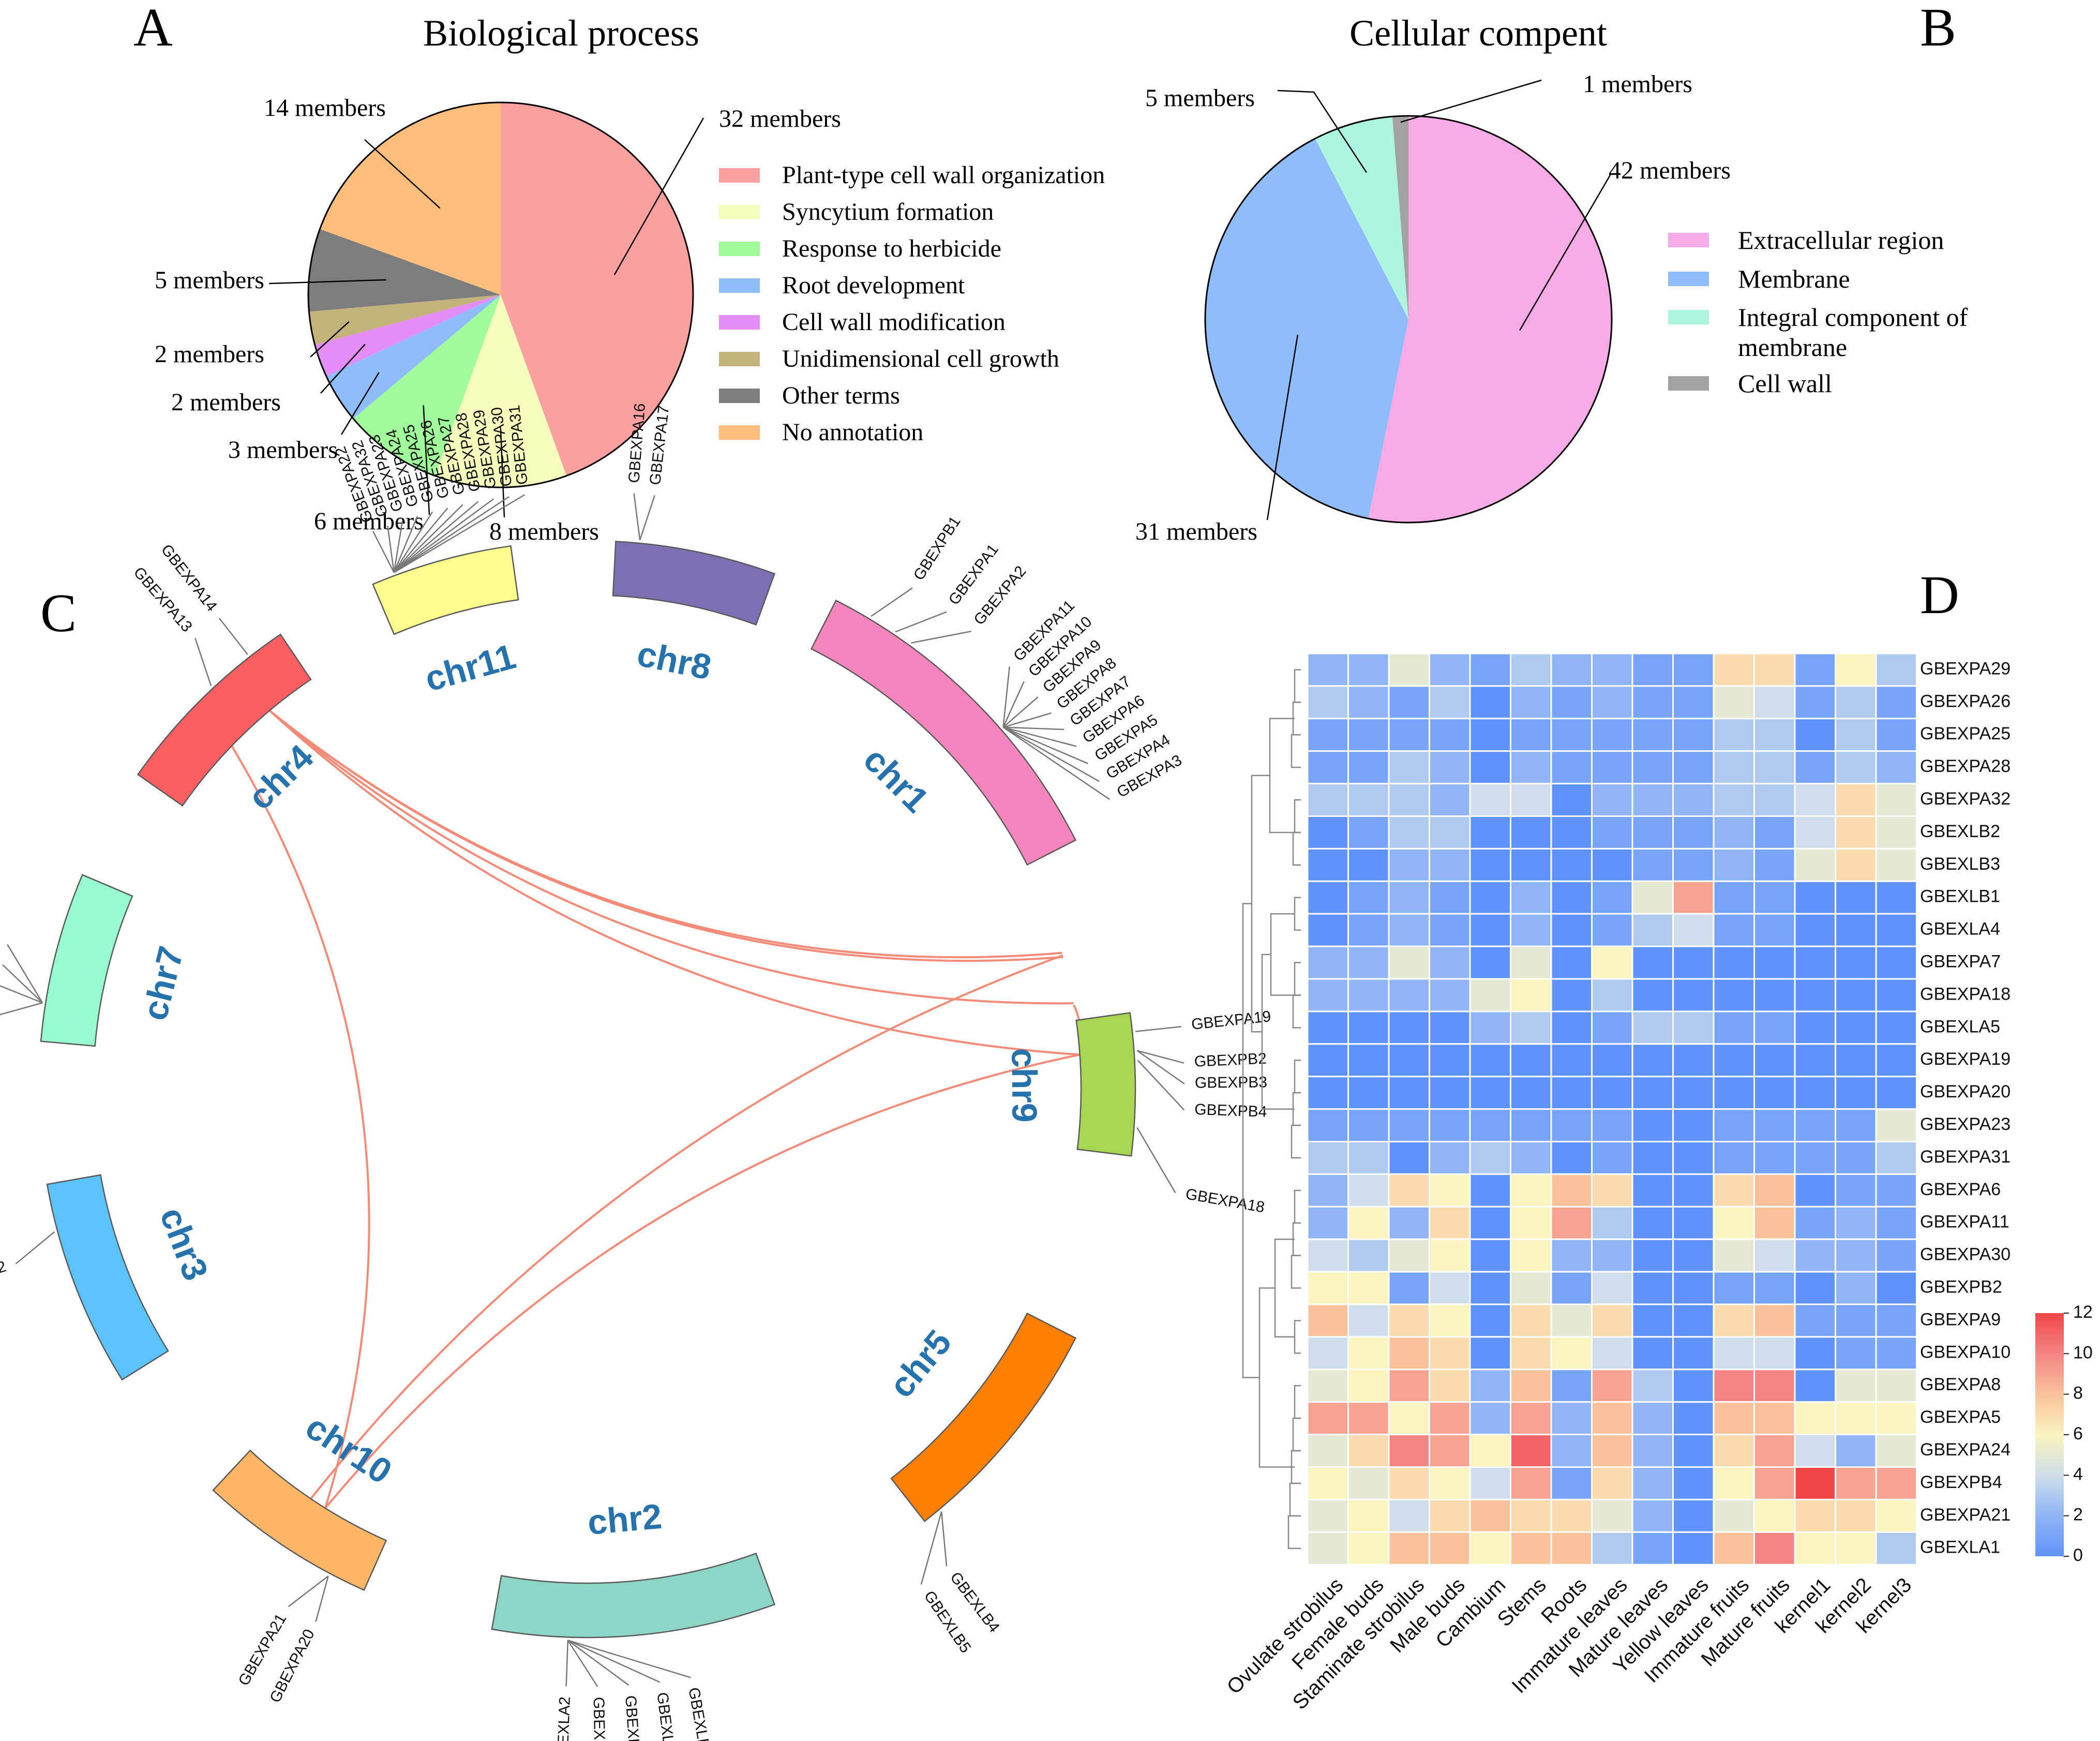  I want to click on bp-legend-label-7: No annotation, so click(853, 432).